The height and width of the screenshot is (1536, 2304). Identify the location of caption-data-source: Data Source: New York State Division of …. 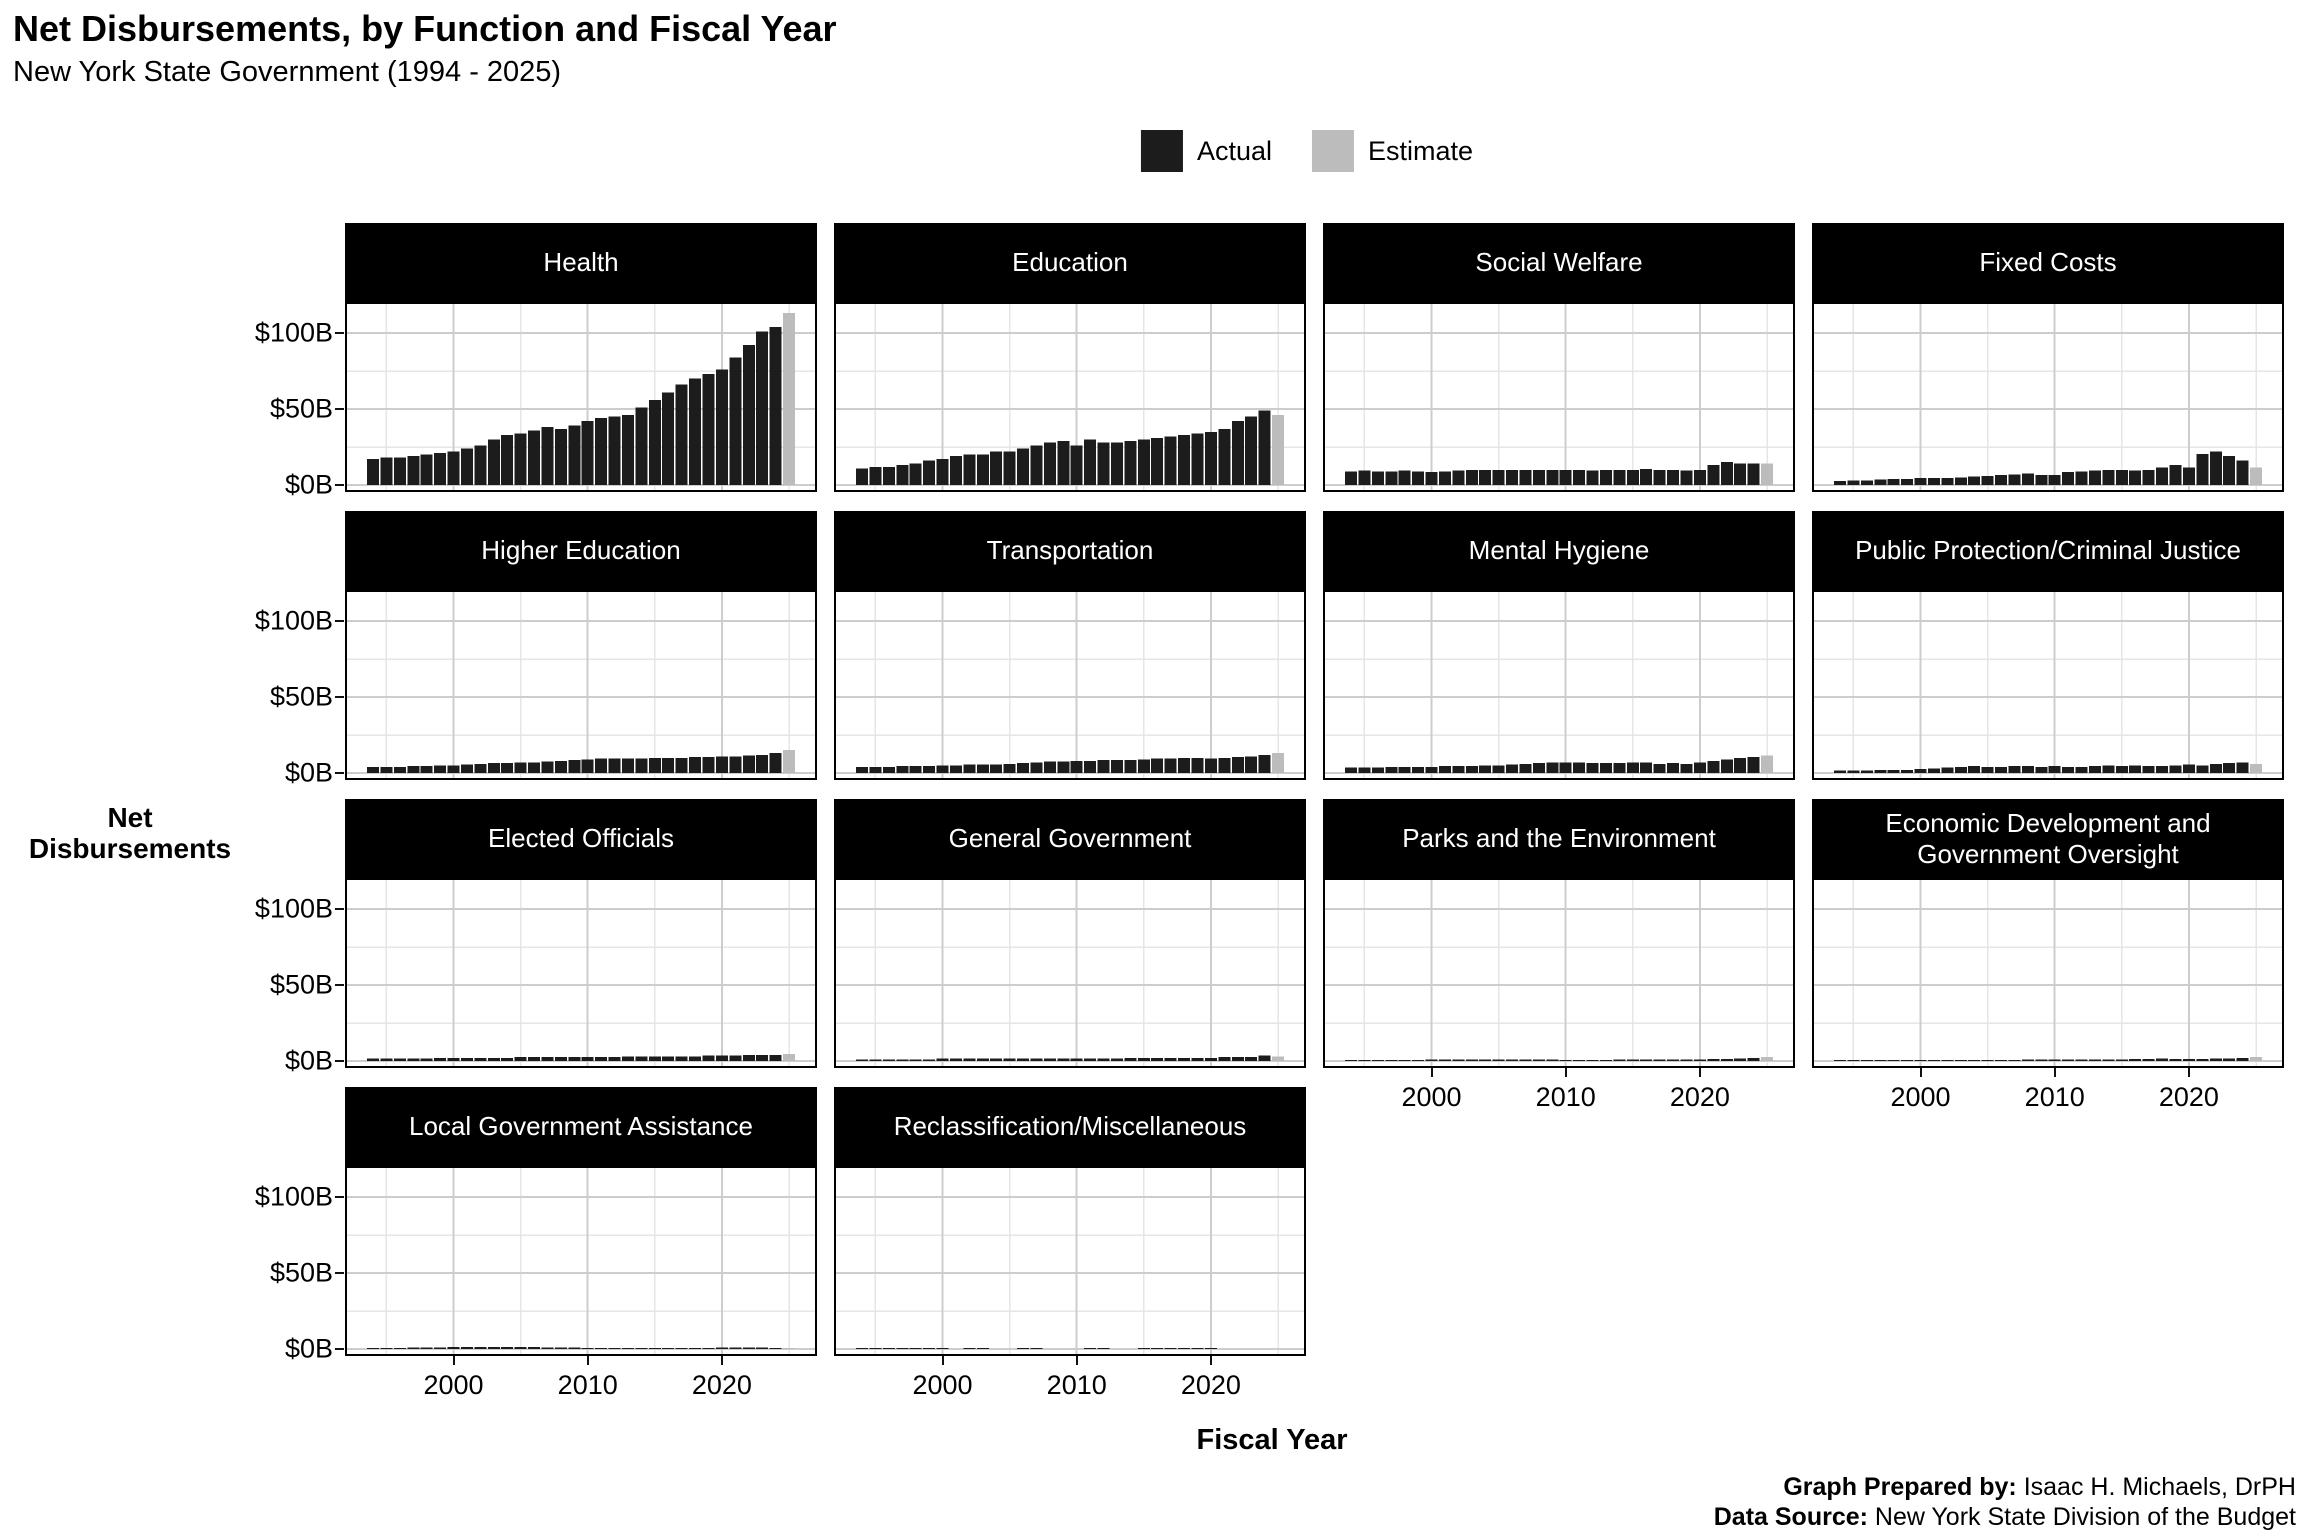
(2004, 1517).